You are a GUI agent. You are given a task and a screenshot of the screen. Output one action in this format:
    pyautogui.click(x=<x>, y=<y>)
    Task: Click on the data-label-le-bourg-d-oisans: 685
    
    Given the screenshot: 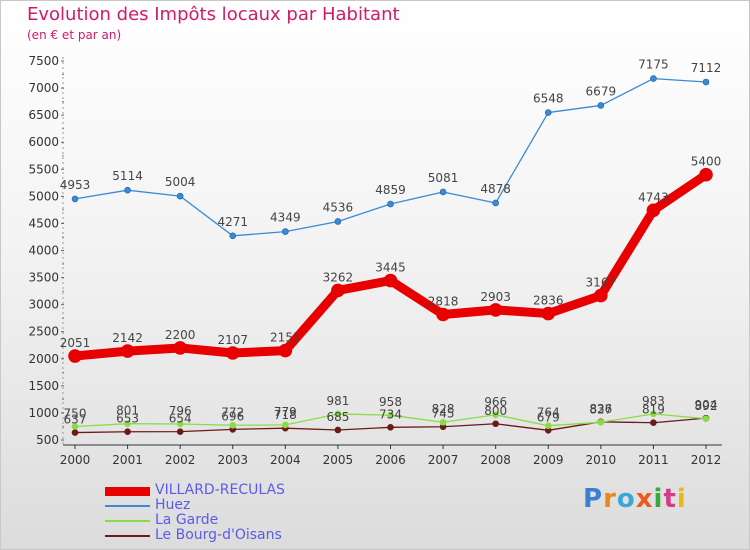 What is the action you would take?
    pyautogui.click(x=337, y=417)
    